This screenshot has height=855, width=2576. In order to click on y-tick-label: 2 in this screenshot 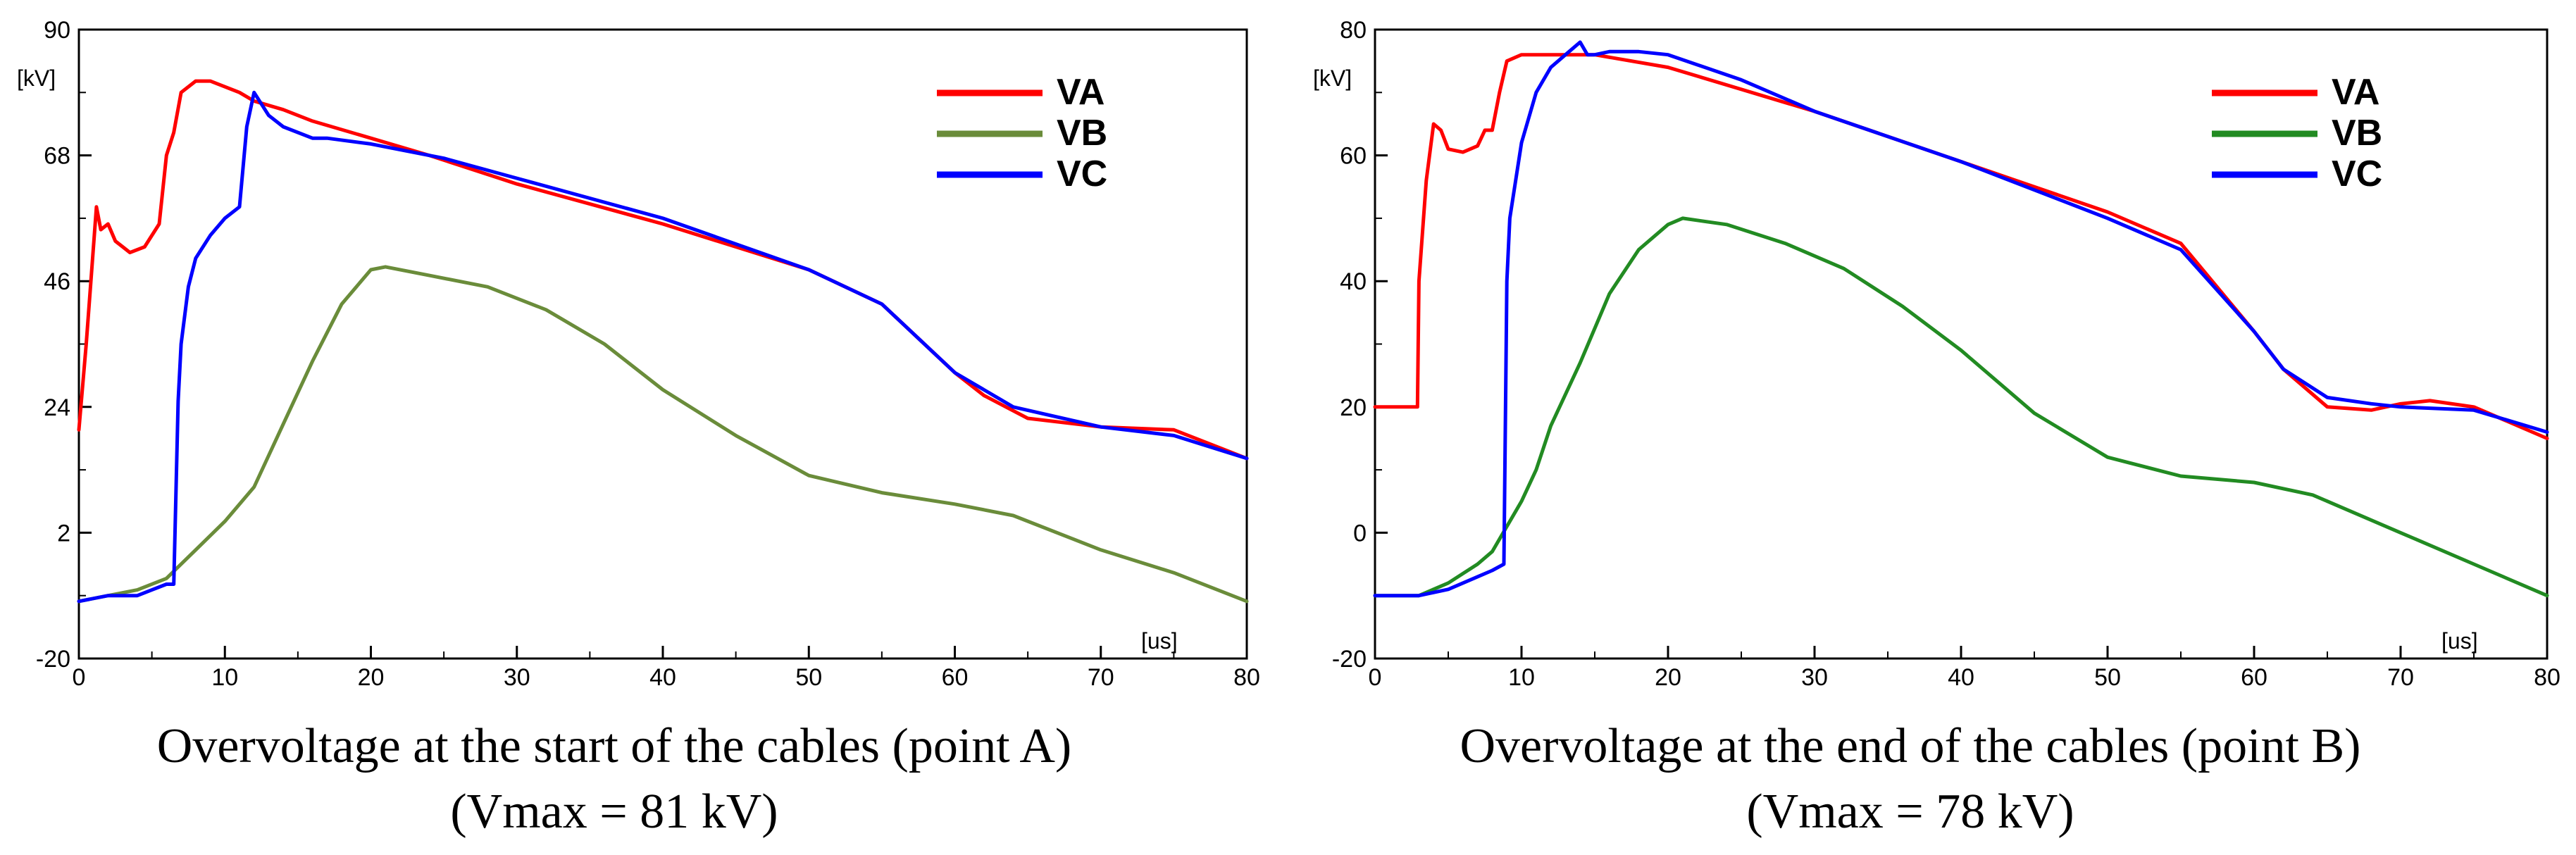, I will do `click(63, 533)`.